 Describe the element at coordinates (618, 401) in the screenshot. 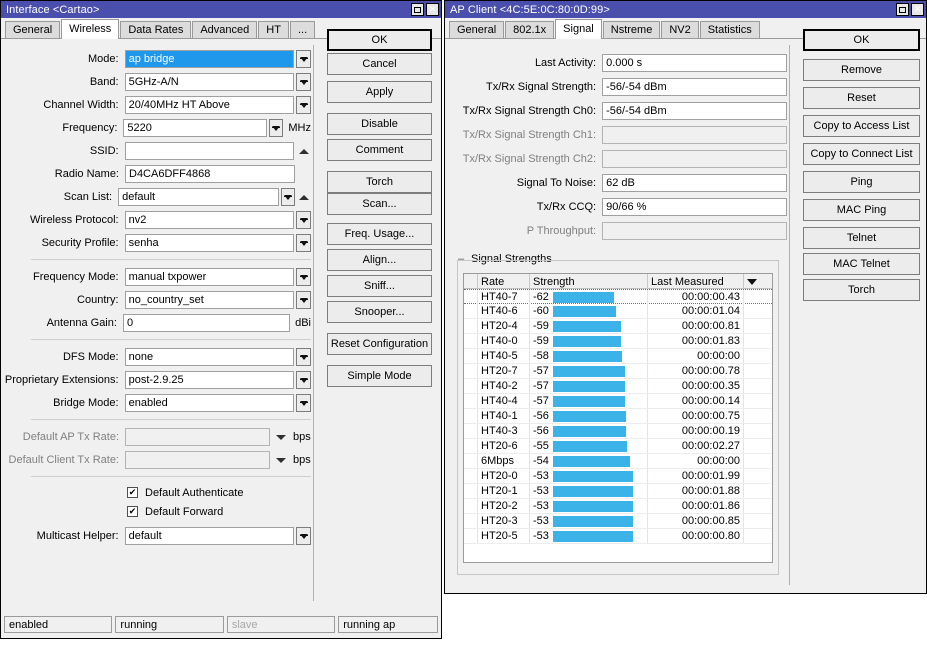

I see `table-row: HT40-4 -57 00:00:00.14` at that location.